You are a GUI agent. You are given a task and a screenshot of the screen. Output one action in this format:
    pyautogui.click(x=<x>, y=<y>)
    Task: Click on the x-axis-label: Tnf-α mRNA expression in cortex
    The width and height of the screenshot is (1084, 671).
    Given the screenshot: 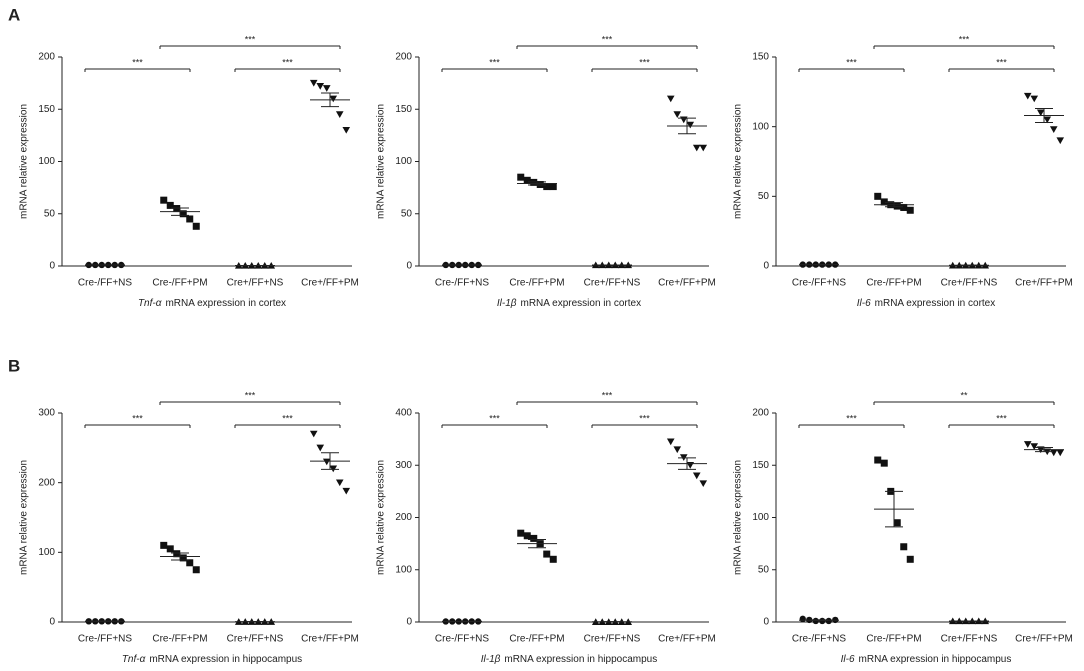 What is the action you would take?
    pyautogui.click(x=212, y=303)
    